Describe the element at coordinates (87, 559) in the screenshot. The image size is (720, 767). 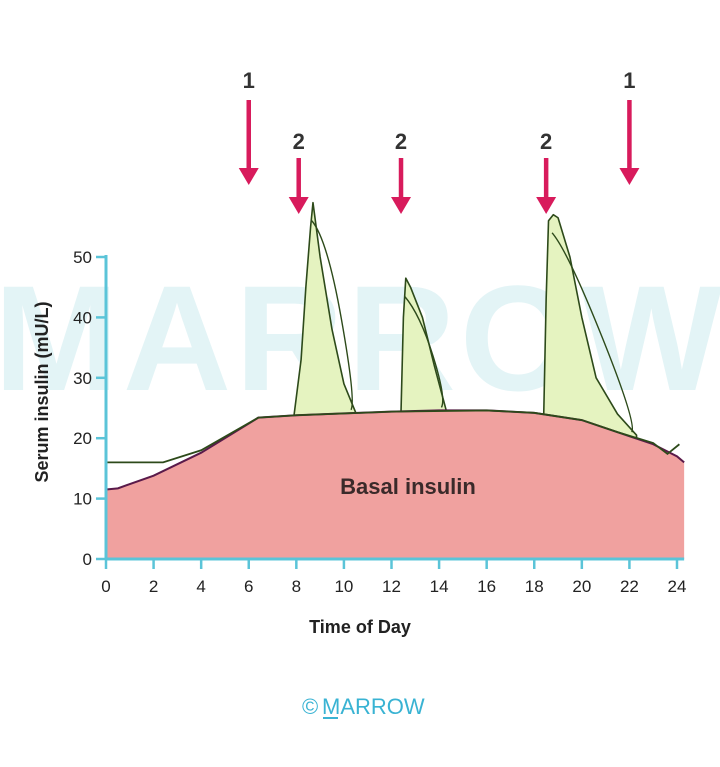
I see `y-tick-label-0: 0` at that location.